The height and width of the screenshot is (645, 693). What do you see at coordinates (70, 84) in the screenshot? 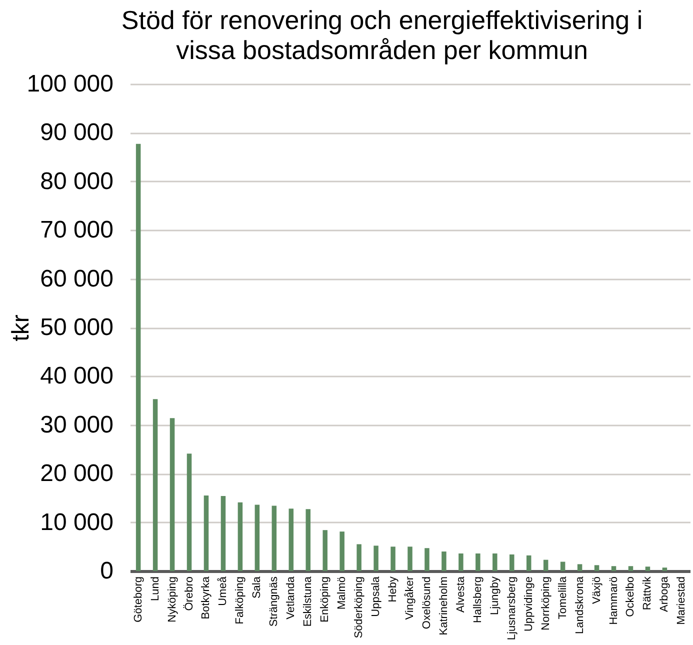
I see `y-tick-label: 100 000` at bounding box center [70, 84].